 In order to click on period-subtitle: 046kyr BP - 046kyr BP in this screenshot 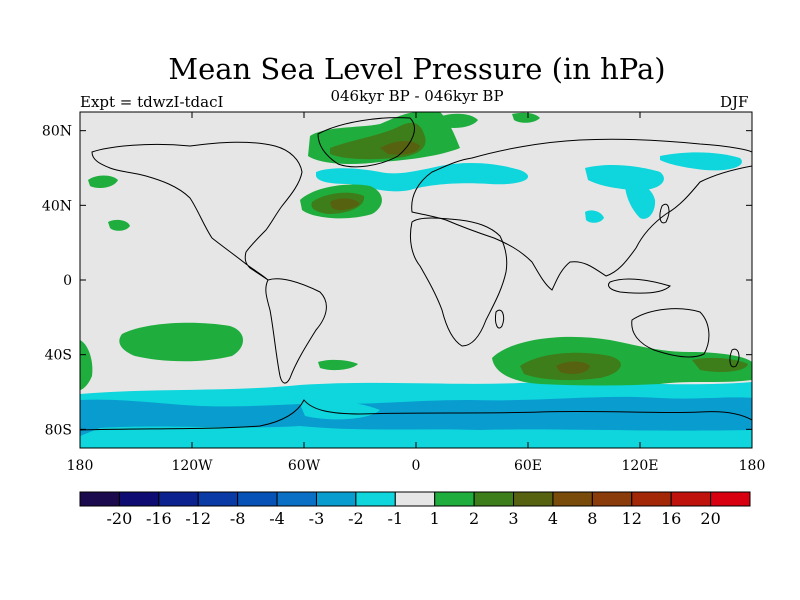, I will do `click(417, 96)`.